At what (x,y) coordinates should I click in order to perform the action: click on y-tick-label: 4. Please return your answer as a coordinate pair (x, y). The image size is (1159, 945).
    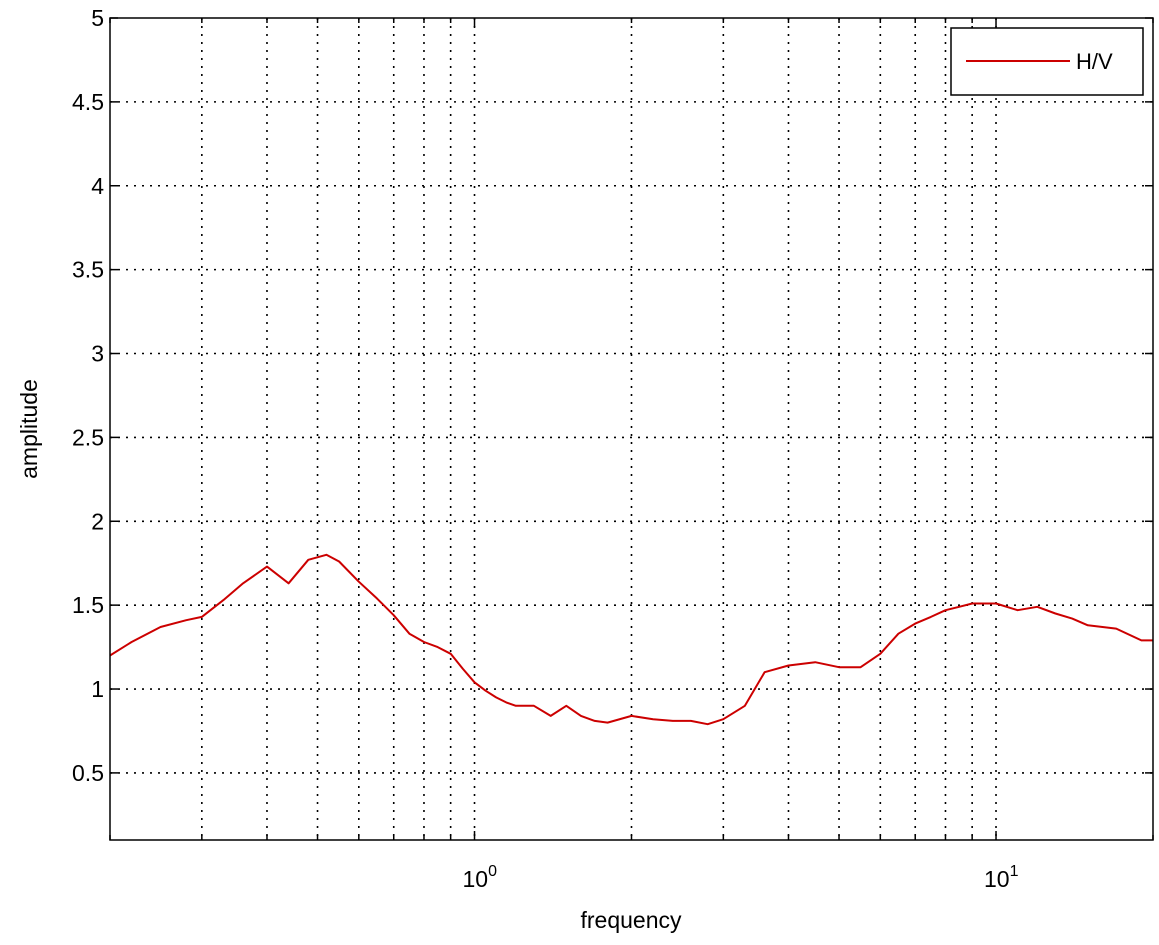
    Looking at the image, I should click on (97, 186).